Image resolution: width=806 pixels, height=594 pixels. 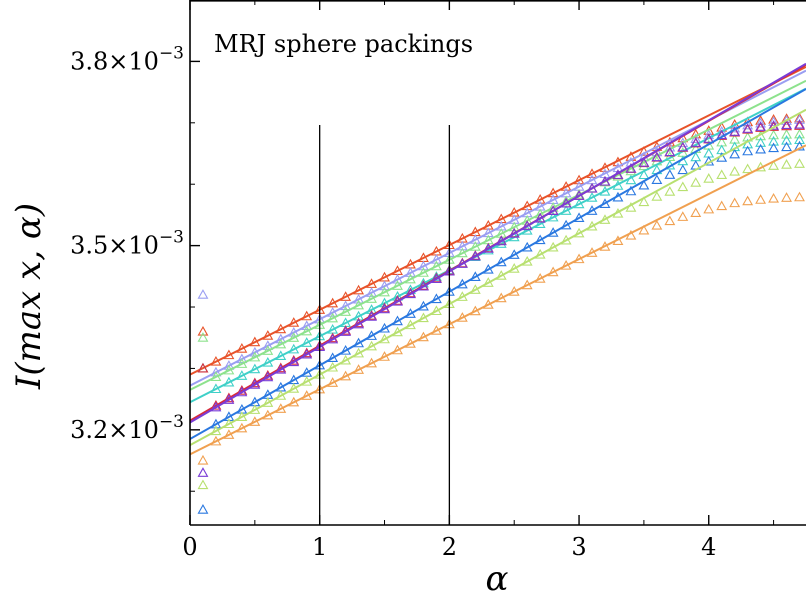 I want to click on x-axis-title: α, so click(x=497, y=576).